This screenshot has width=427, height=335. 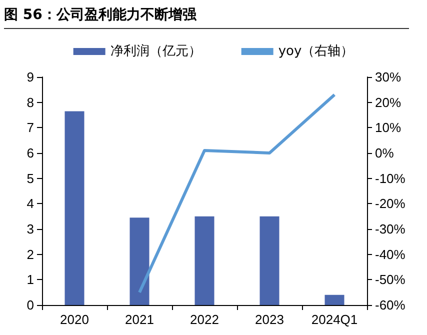 I want to click on y2-tick-label: -40%, so click(x=390, y=254).